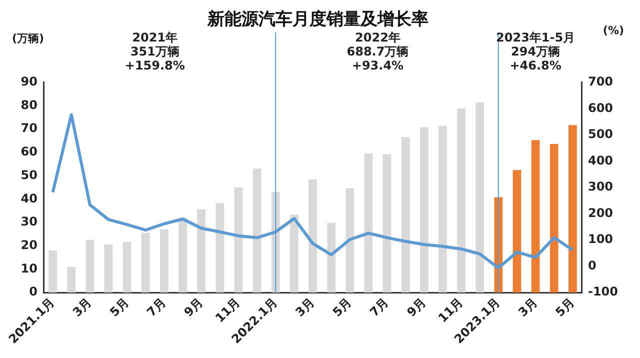 This screenshot has width=640, height=358. I want to click on y-tick-label: 10, so click(29, 268).